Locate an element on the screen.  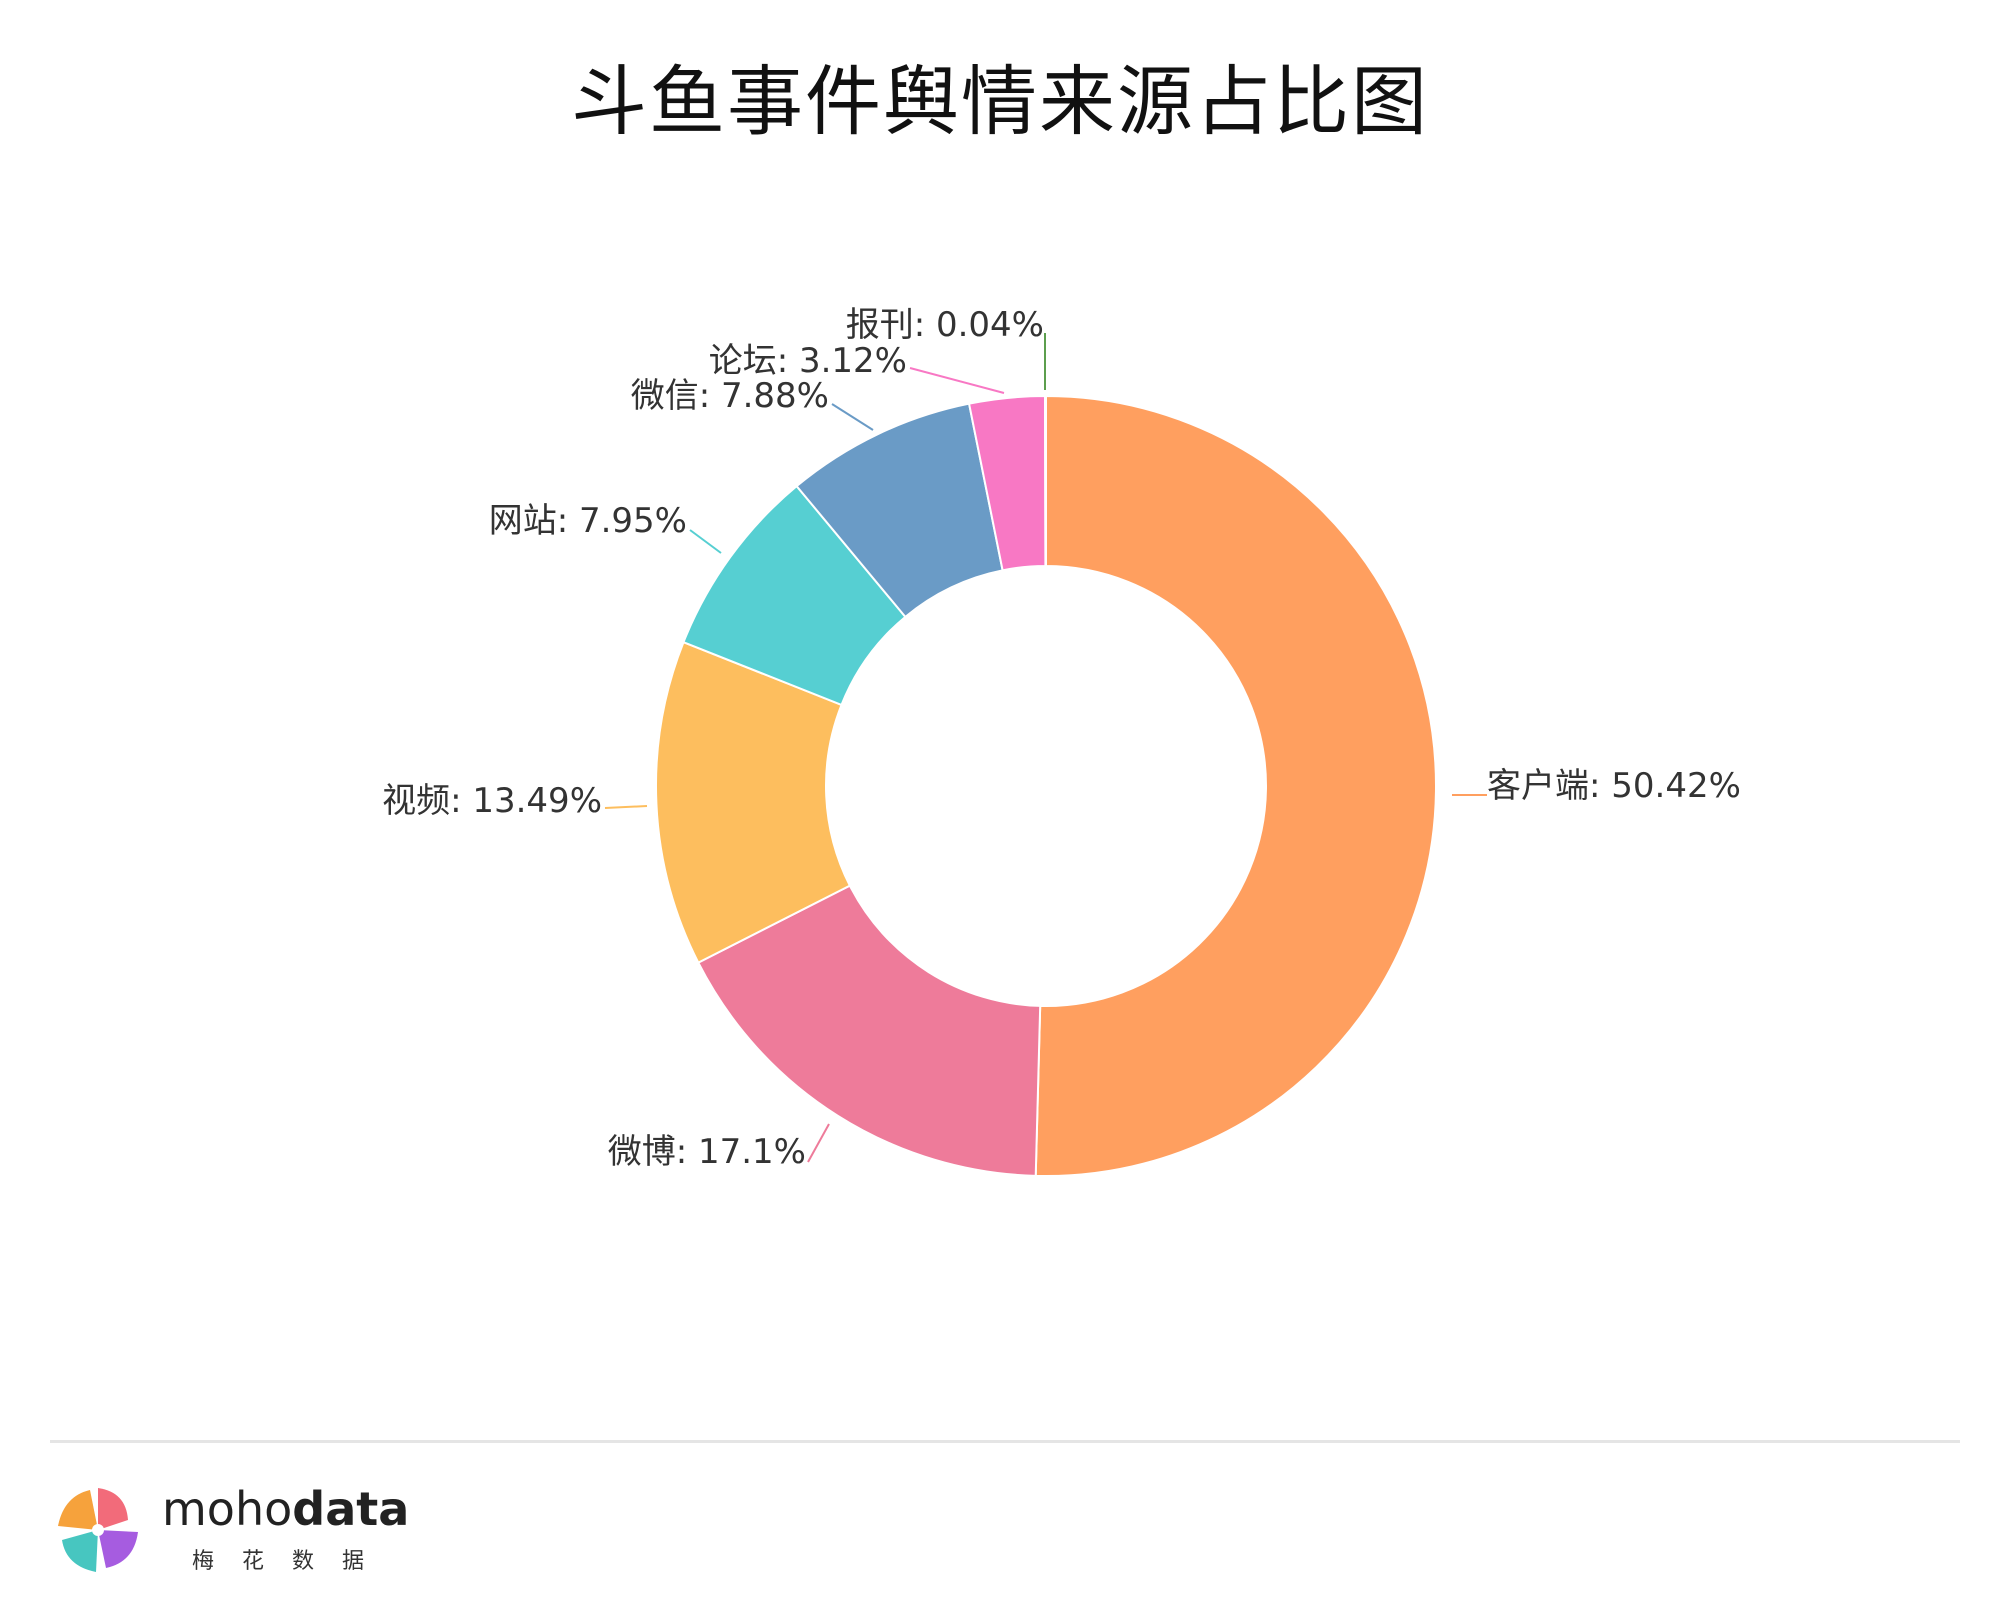
brand-name-bold: data is located at coordinates (351, 1509).